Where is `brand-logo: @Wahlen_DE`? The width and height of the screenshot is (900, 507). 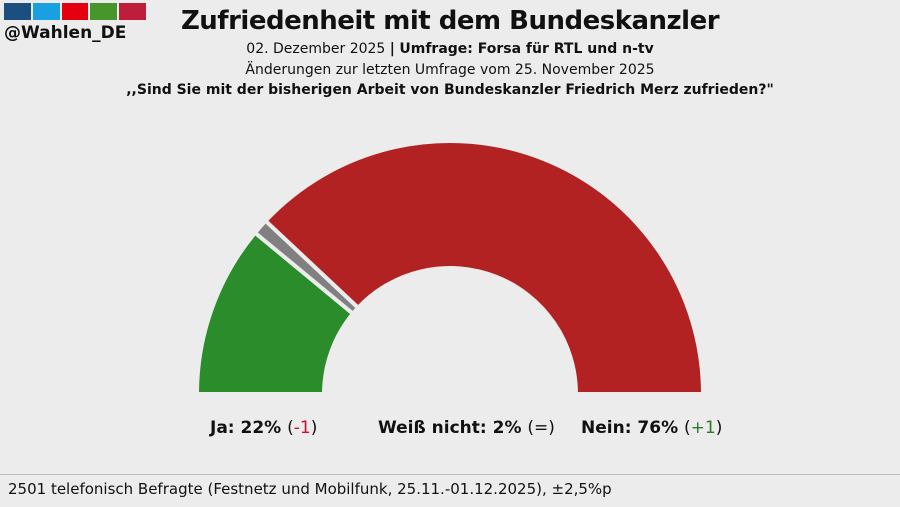 brand-logo: @Wahlen_DE is located at coordinates (75, 23).